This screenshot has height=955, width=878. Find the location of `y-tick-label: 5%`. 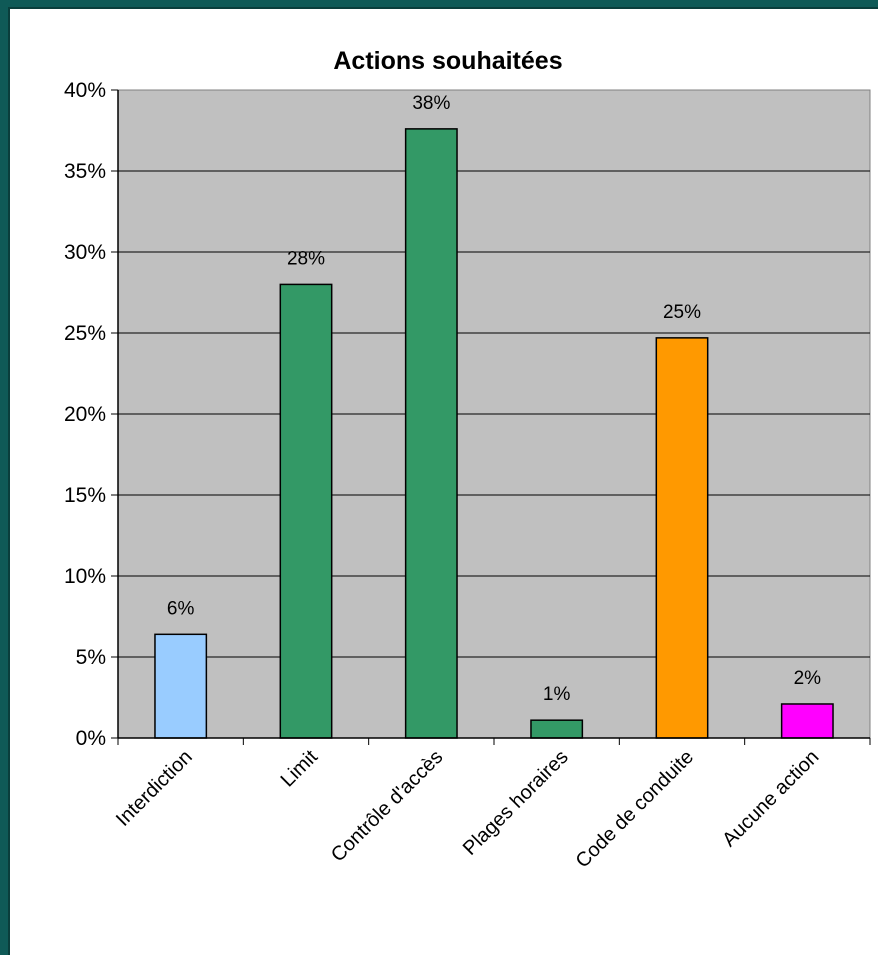

y-tick-label: 5% is located at coordinates (91, 657).